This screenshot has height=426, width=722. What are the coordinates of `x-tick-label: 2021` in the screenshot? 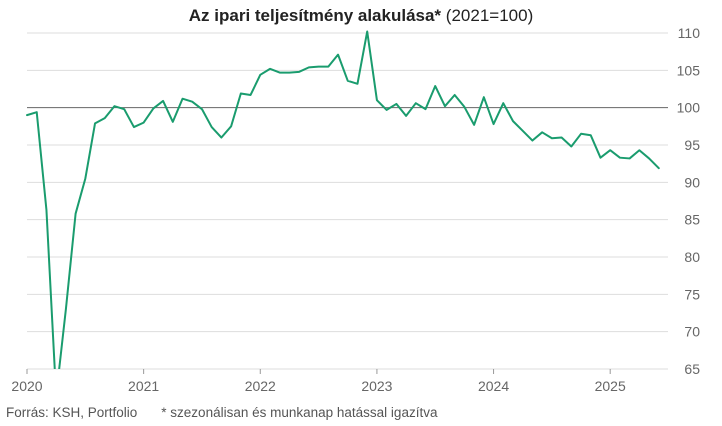 It's located at (143, 386).